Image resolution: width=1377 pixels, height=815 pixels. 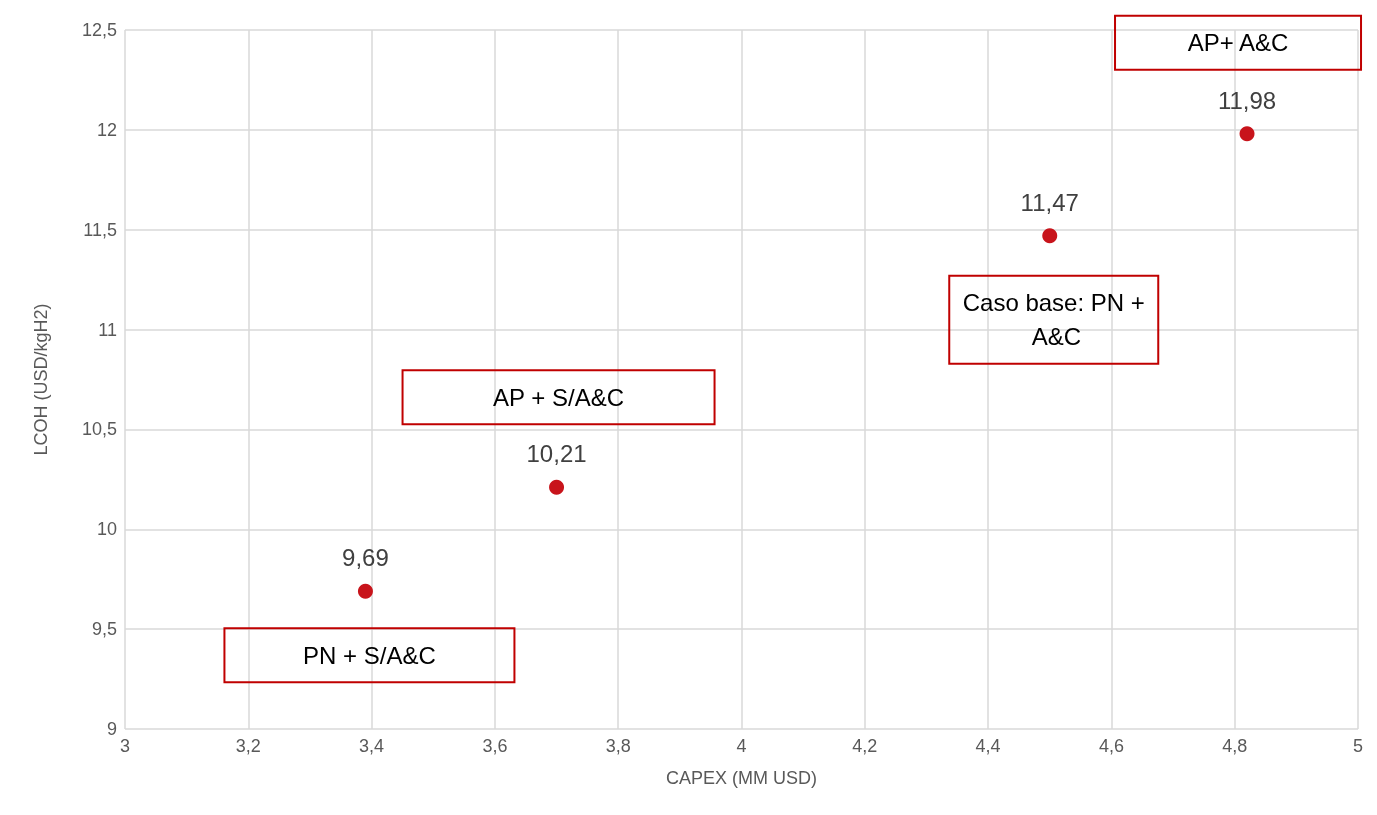 I want to click on x-tick-label: 3, so click(x=125, y=746).